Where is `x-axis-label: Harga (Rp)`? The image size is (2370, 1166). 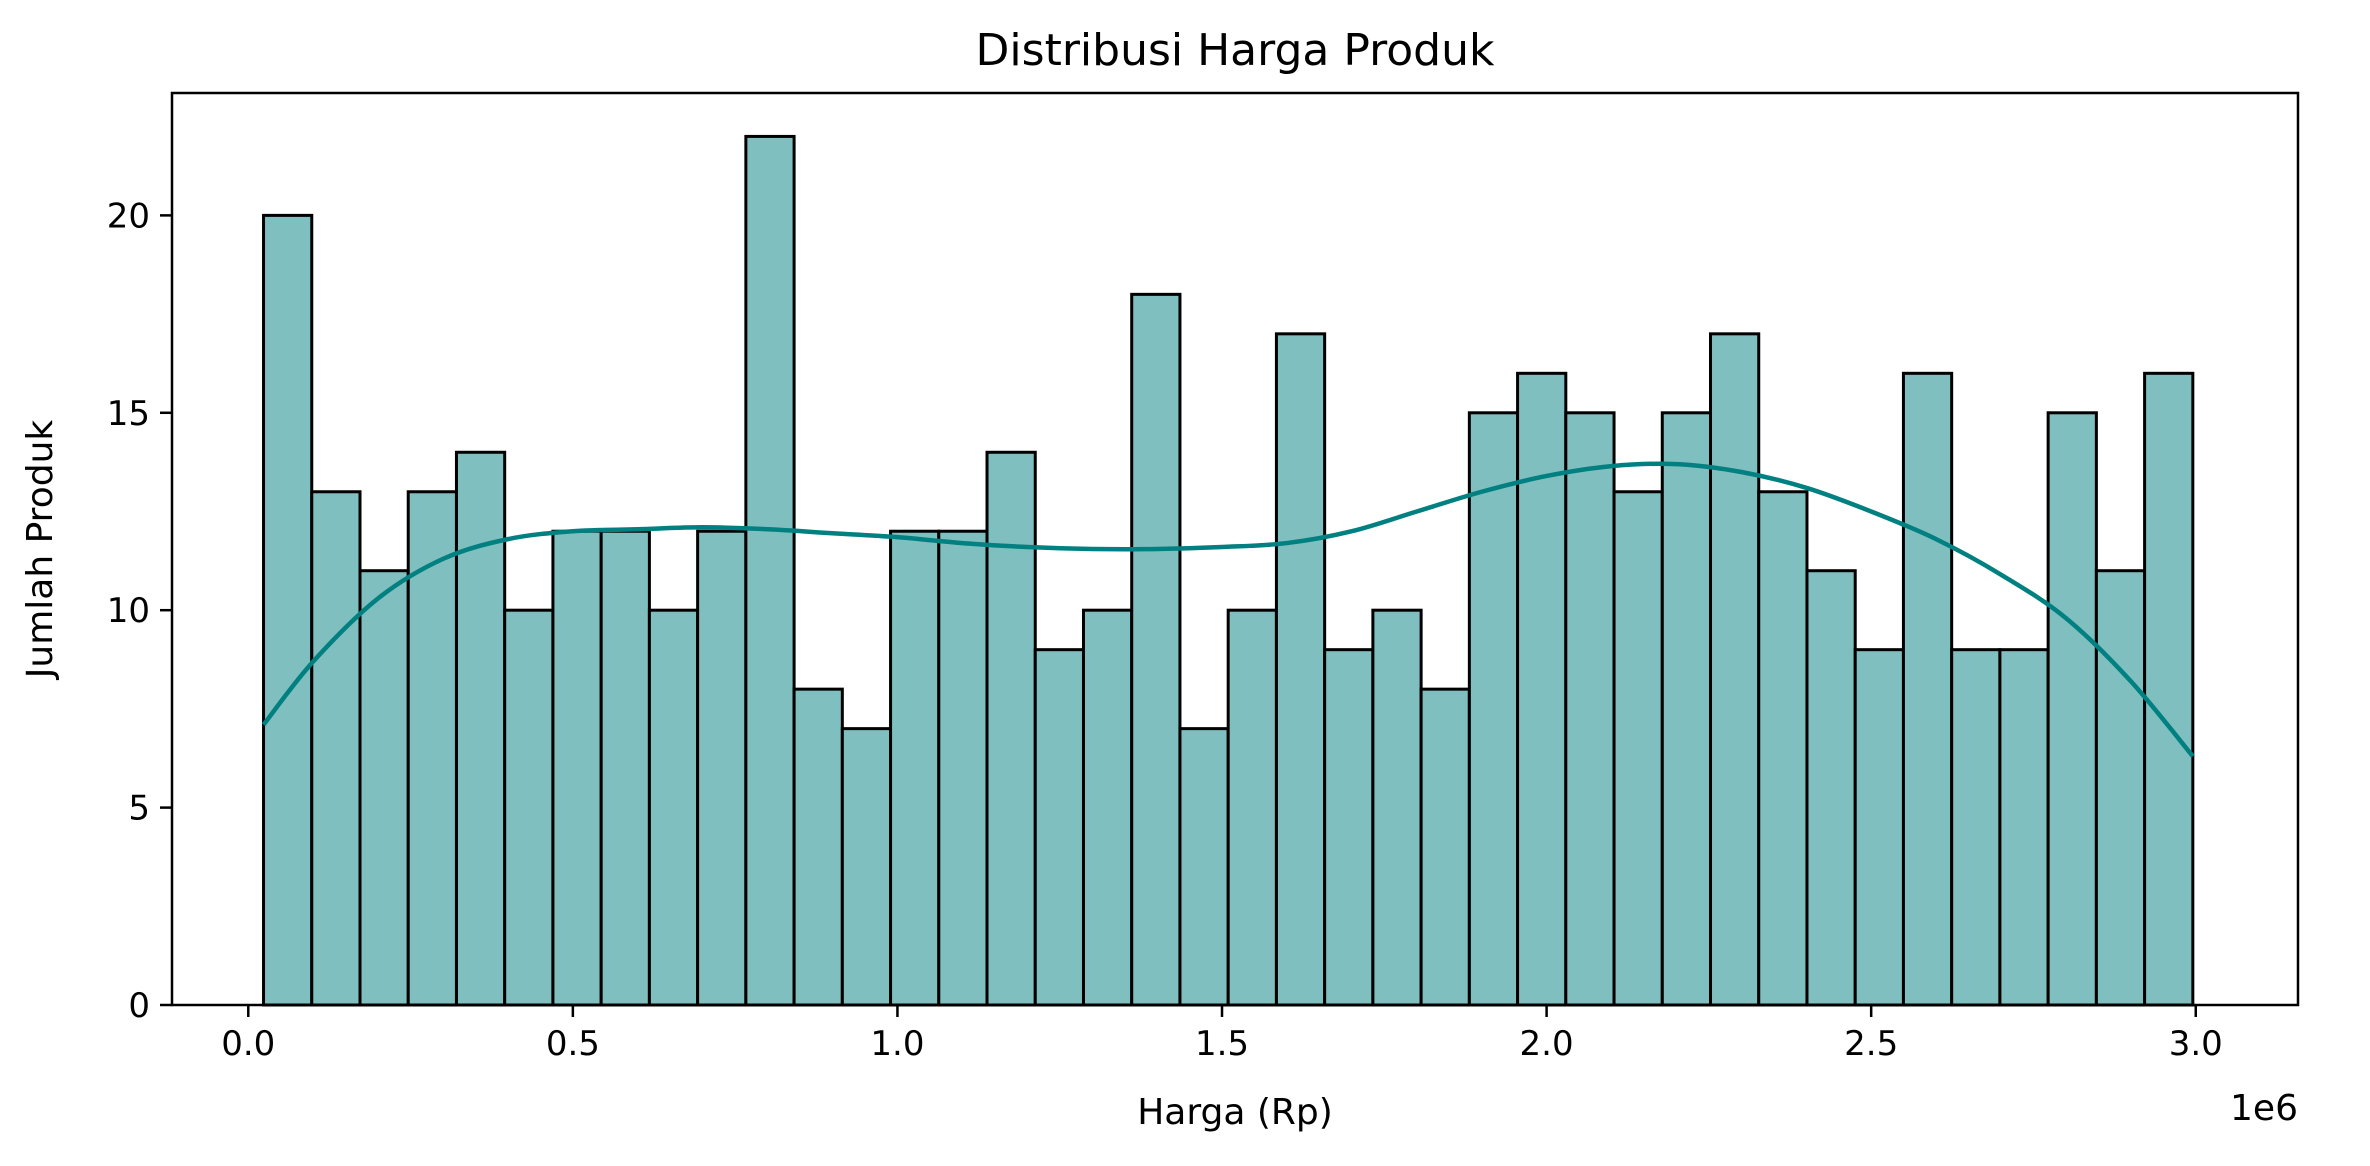 x-axis-label: Harga (Rp) is located at coordinates (1235, 1112).